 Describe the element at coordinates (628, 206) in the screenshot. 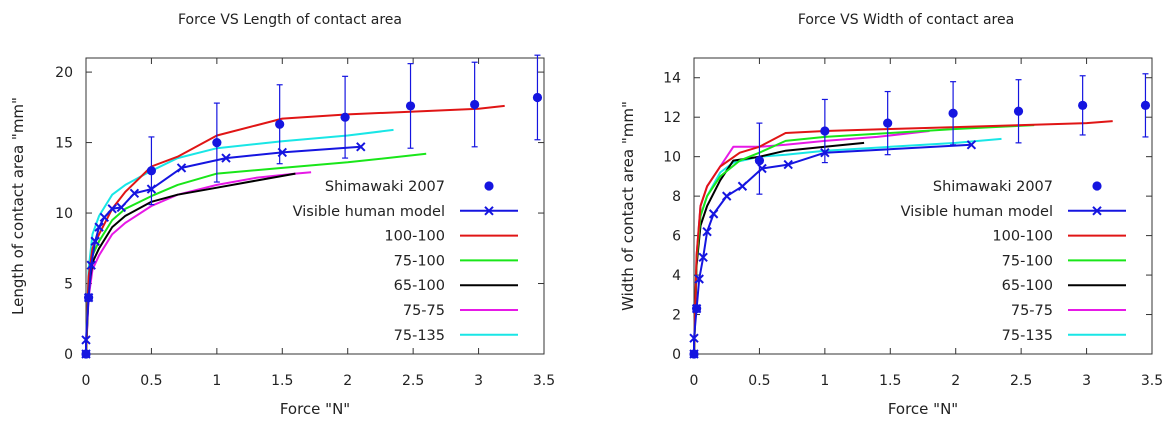

I see `y-axis-label: Width of contact area "mm"` at that location.